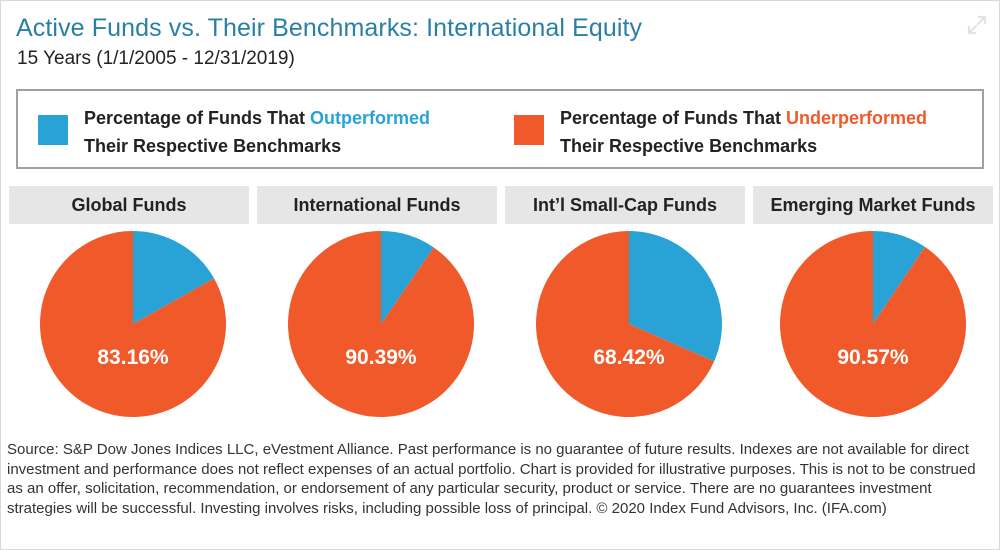  I want to click on panel-title-emerging: Emerging Market Funds, so click(873, 205).